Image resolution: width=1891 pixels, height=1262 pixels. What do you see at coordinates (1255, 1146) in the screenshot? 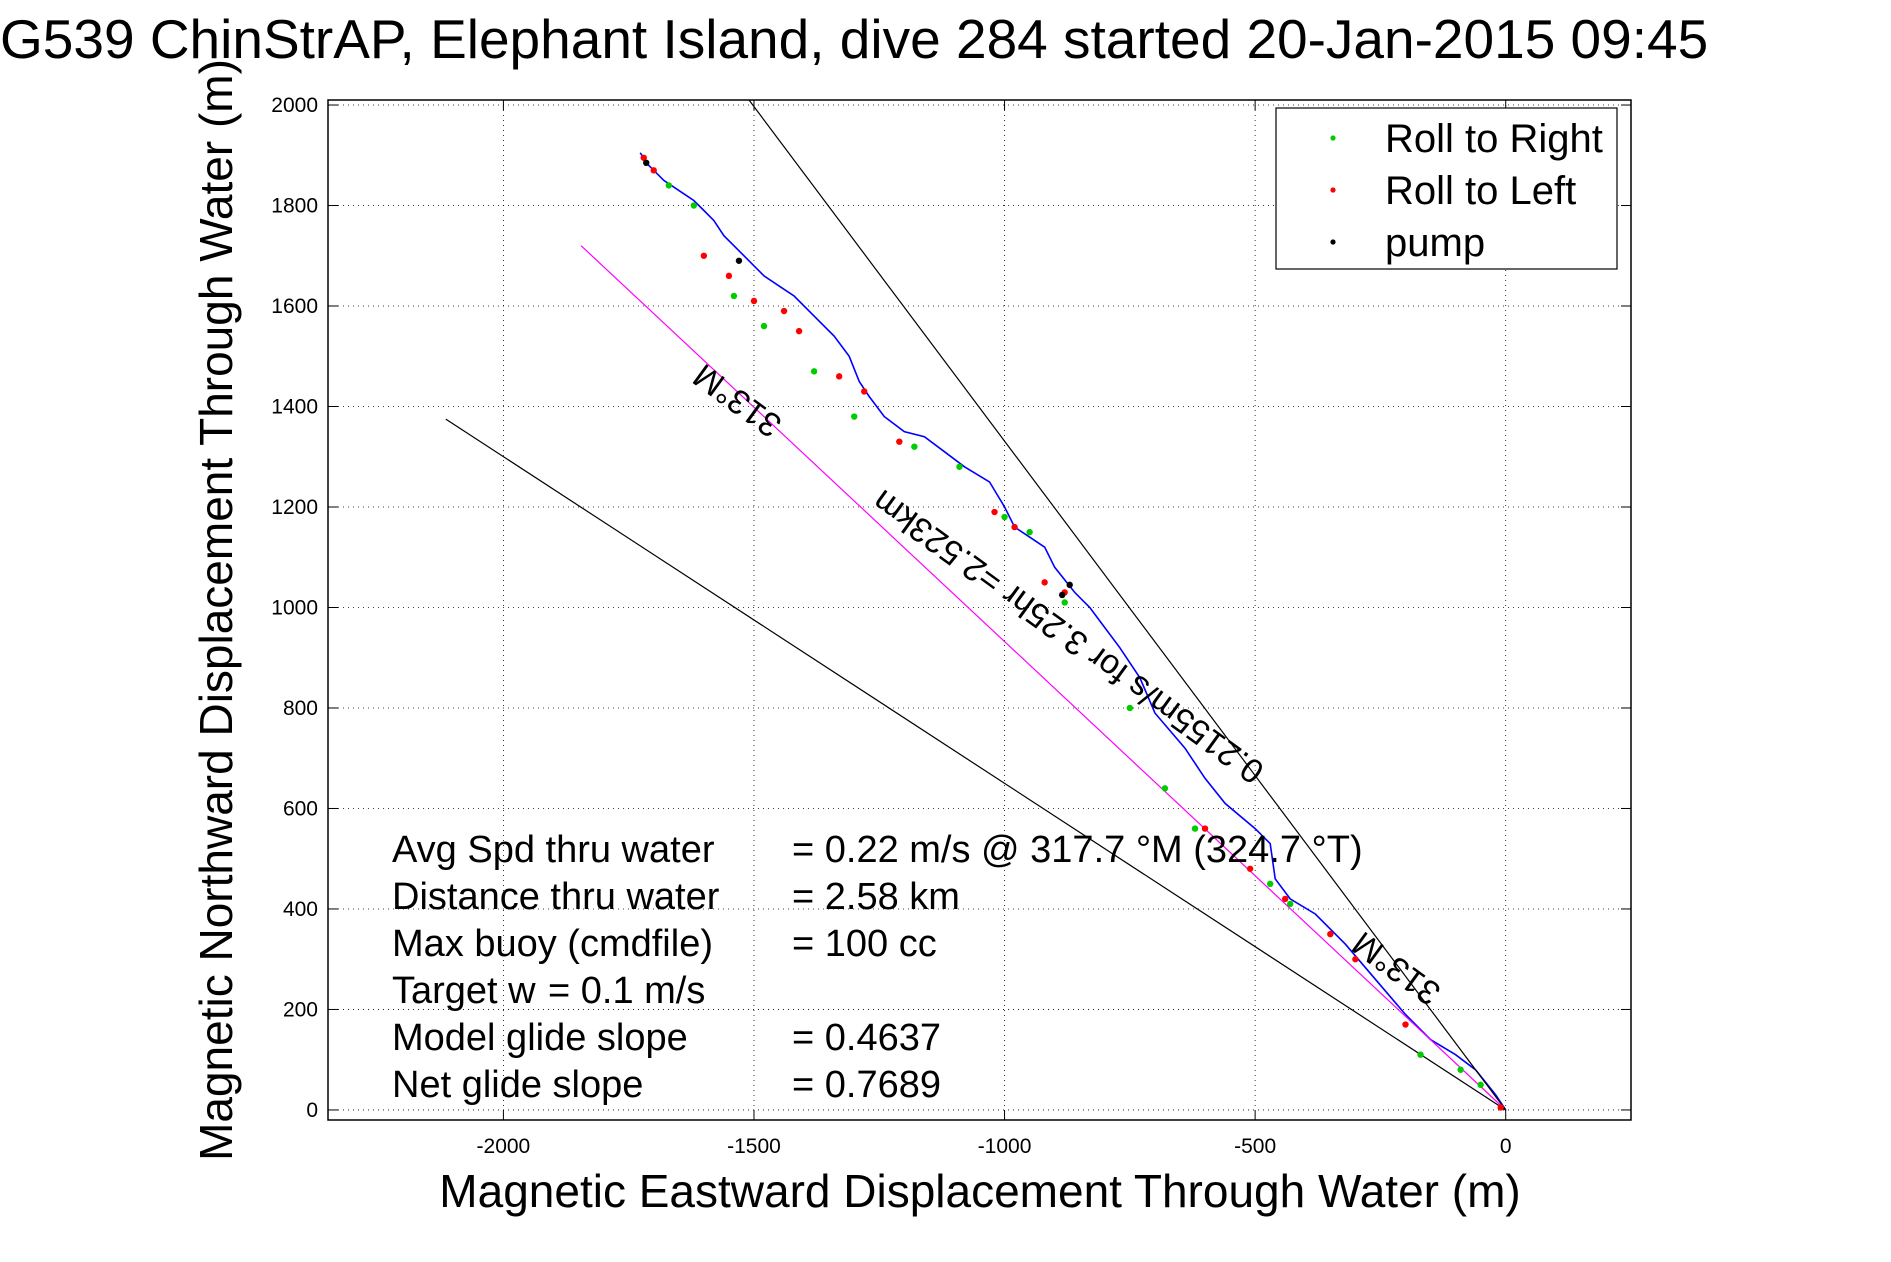
I see `x-tick-label: -500` at bounding box center [1255, 1146].